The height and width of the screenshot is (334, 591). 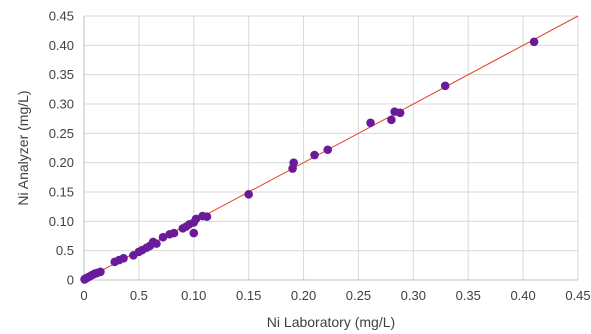 I want to click on x-tick-label: 0.15, so click(x=248, y=295).